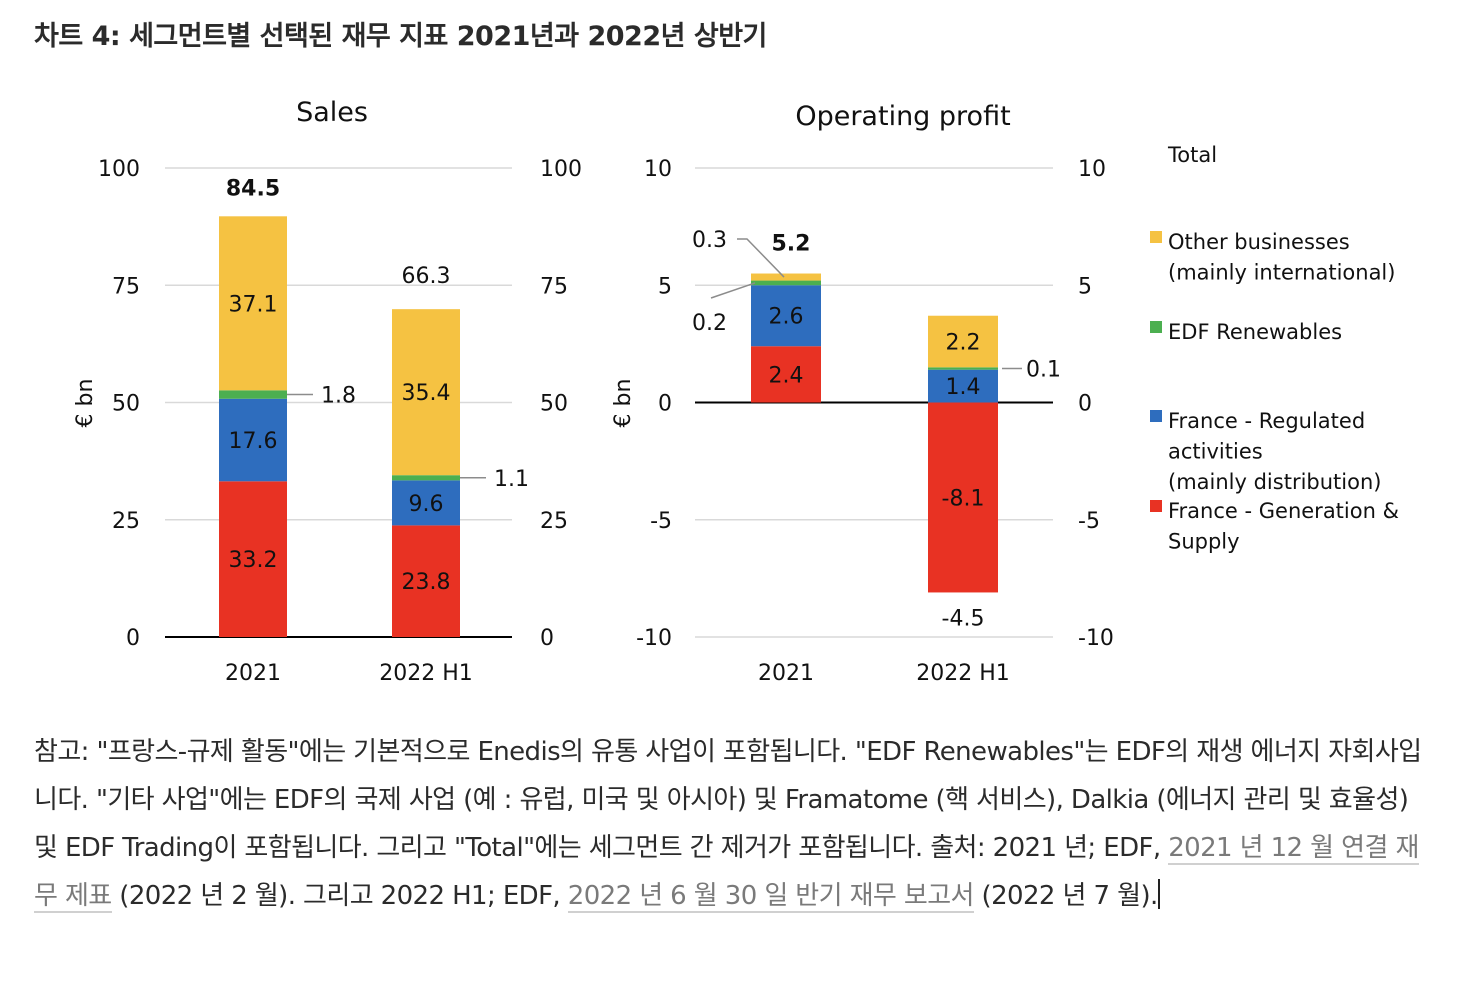 This screenshot has width=1460, height=996. What do you see at coordinates (665, 404) in the screenshot?
I see `profit-ytick-left: 0` at bounding box center [665, 404].